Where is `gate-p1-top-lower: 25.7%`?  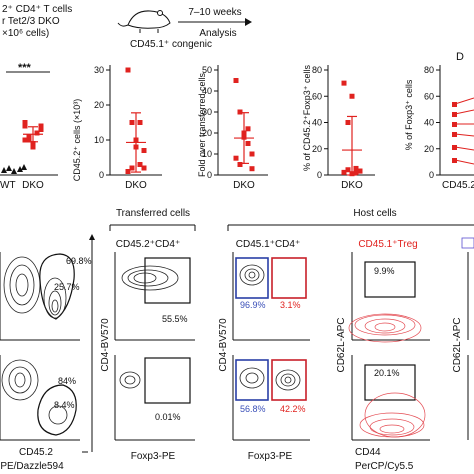 gate-p1-top-lower: 25.7% is located at coordinates (67, 287).